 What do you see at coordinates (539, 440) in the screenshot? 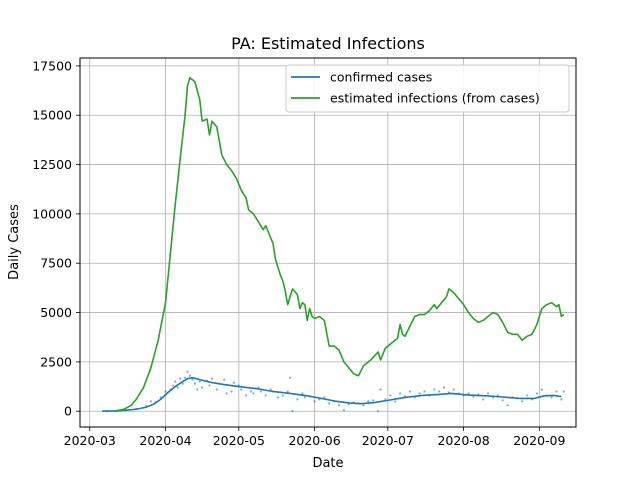
I see `x-tick-label: 2020-09` at bounding box center [539, 440].